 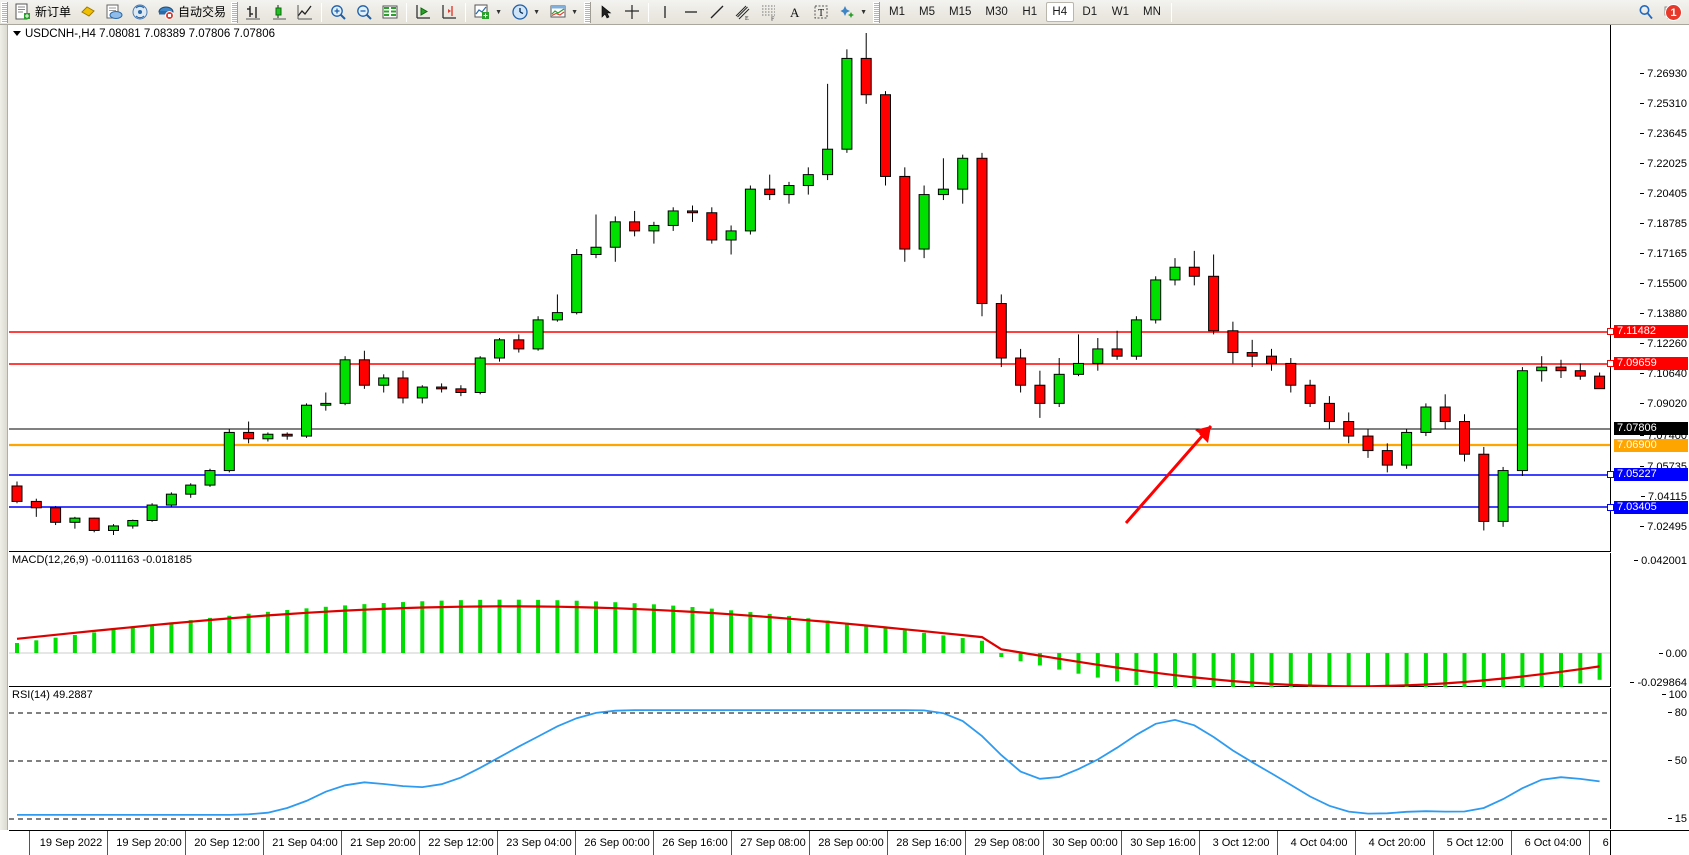 I want to click on bar-chart-button, so click(x=253, y=12).